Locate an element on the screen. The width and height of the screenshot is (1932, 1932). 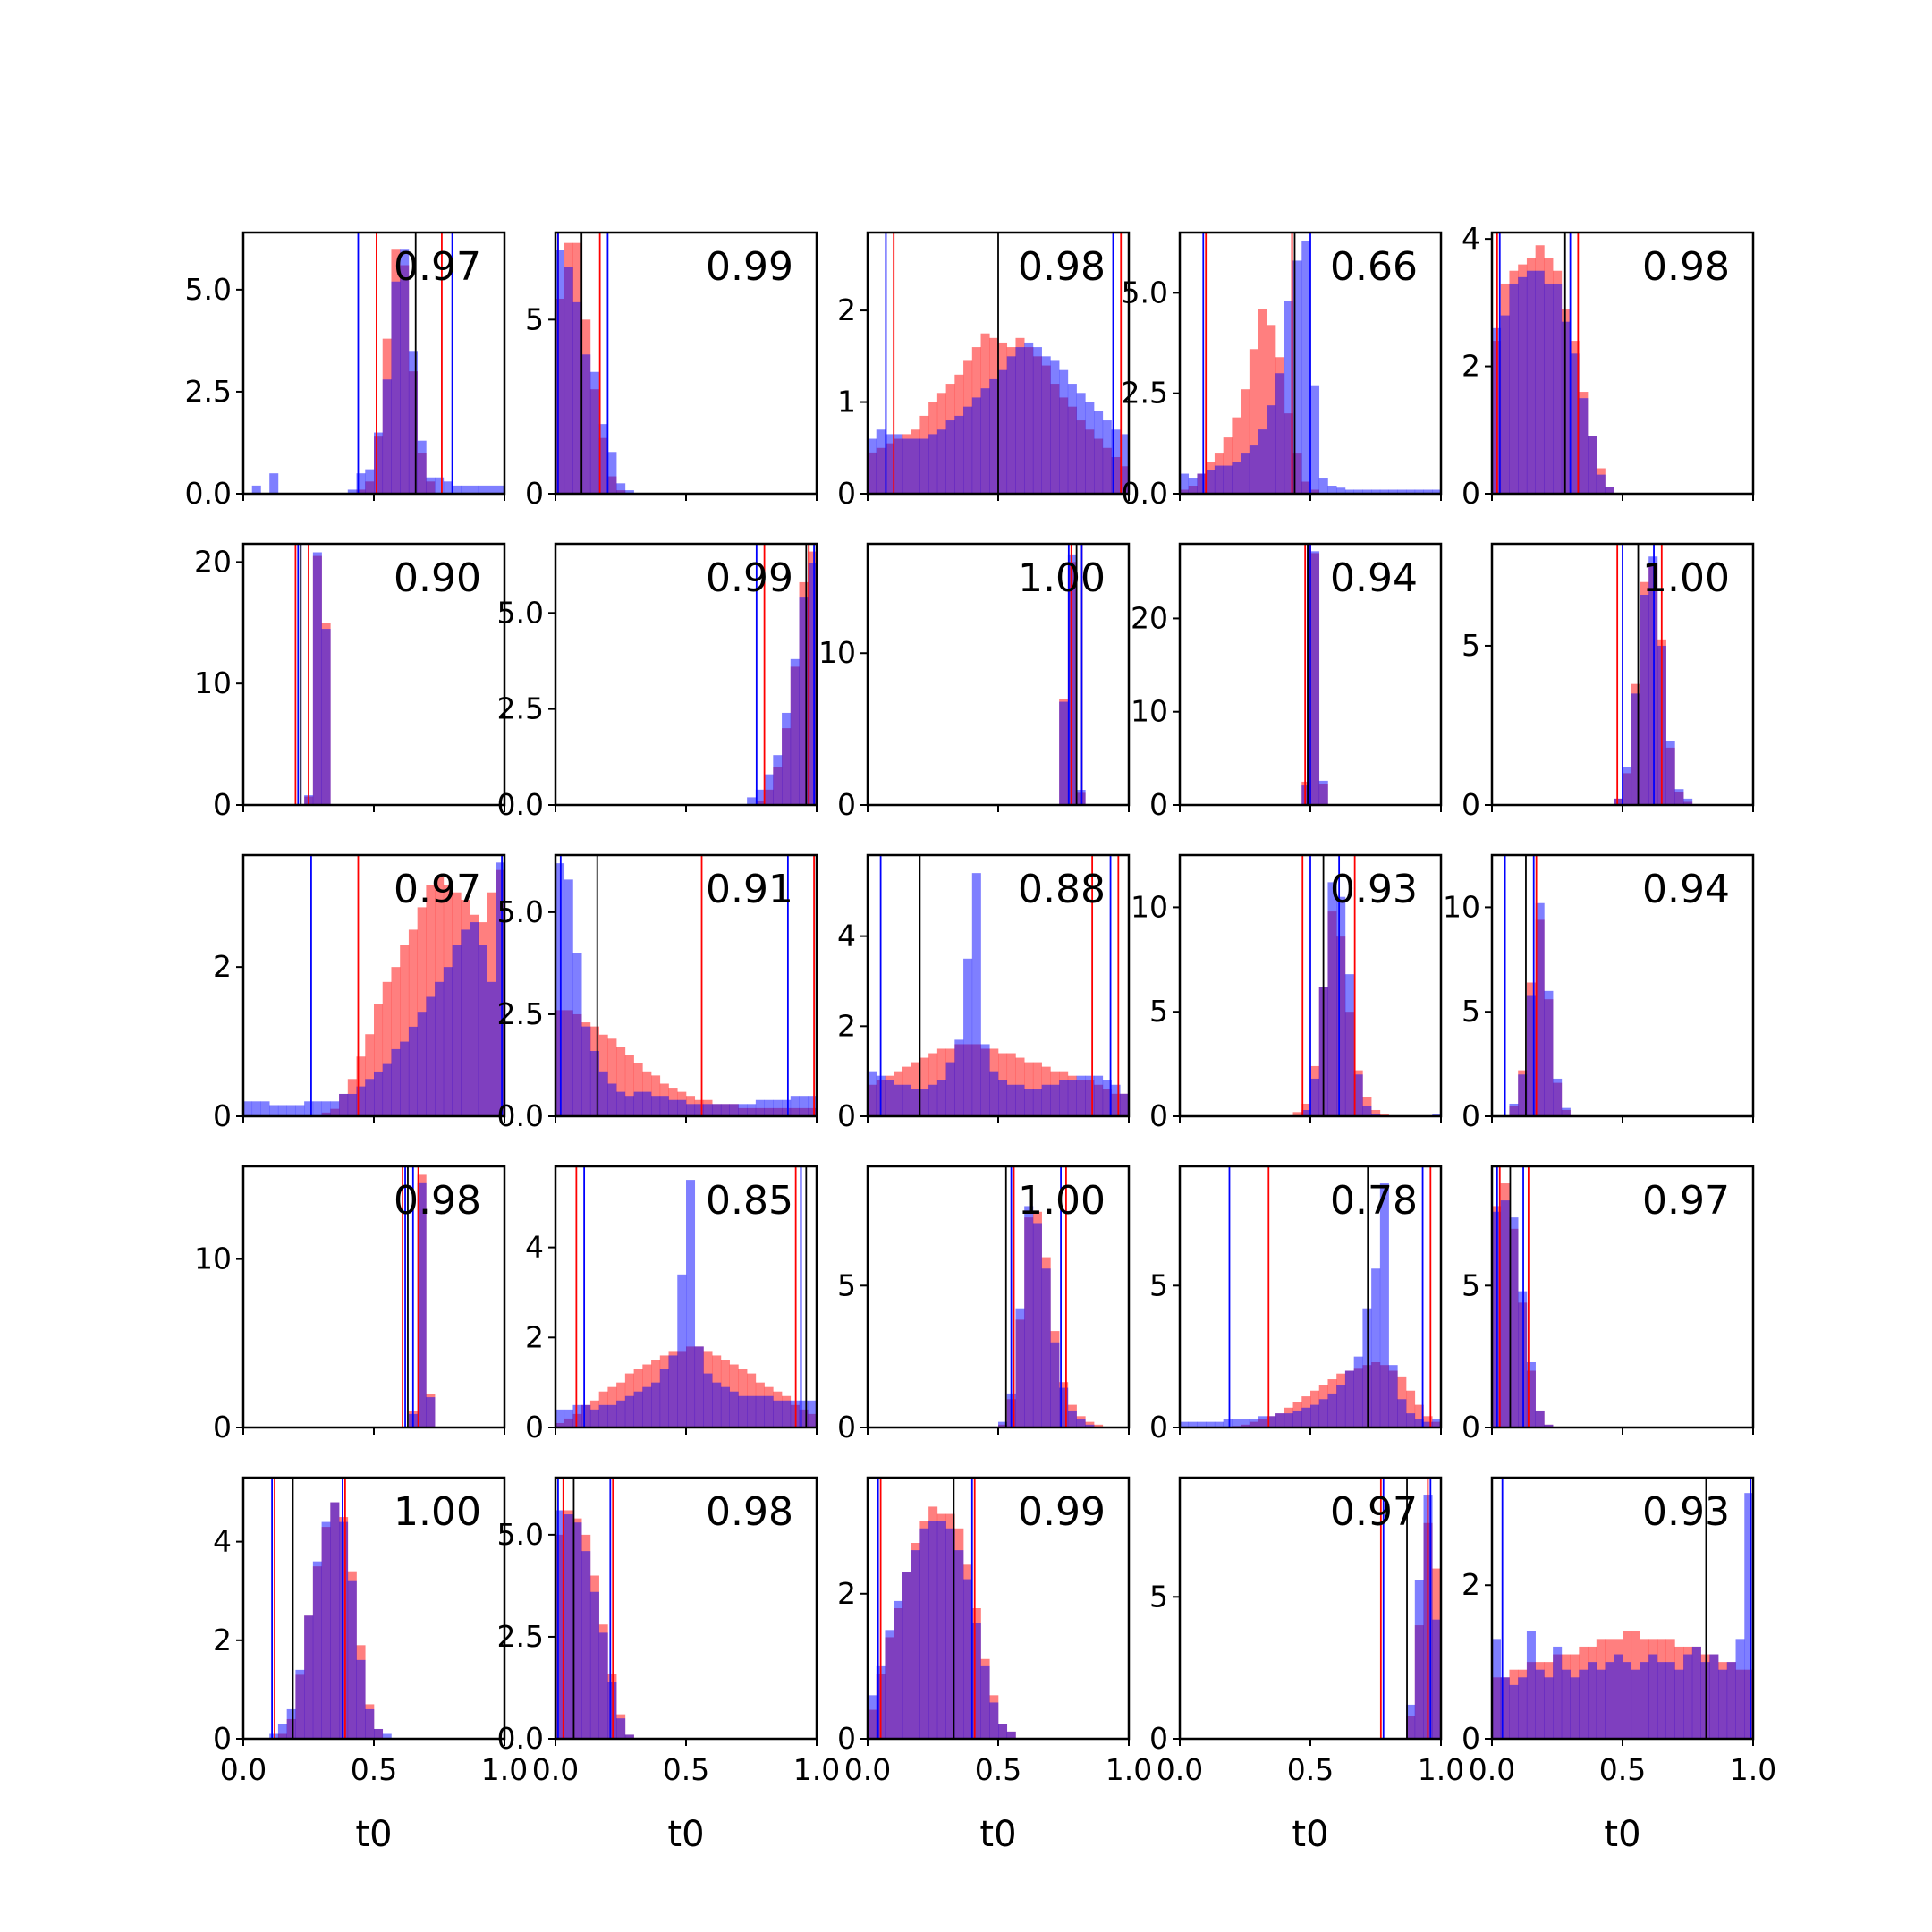
subplot-r1-c3: 0 10 20 0.94 is located at coordinates (1287, 682).